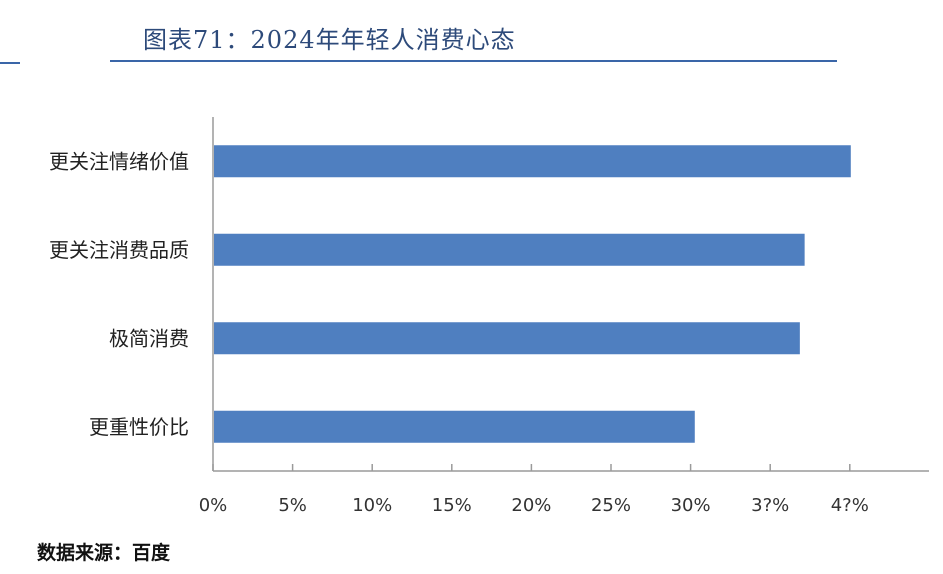 This screenshot has height=574, width=943. Describe the element at coordinates (691, 505) in the screenshot. I see `x-tick-label: 30%` at that location.